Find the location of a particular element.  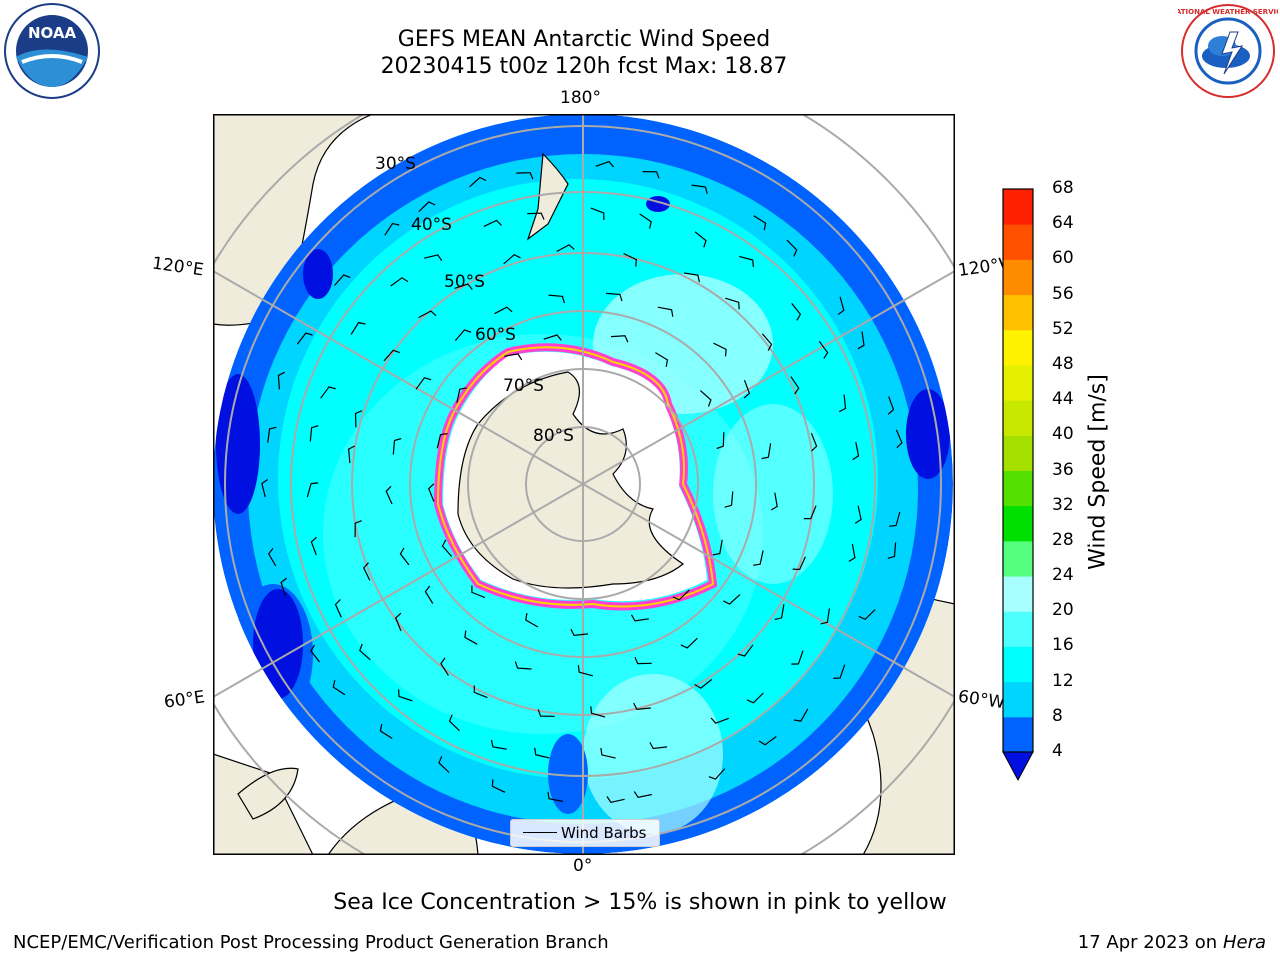

chart-title: GEFS MEAN Antarctic Wind Speed is located at coordinates (584, 39).